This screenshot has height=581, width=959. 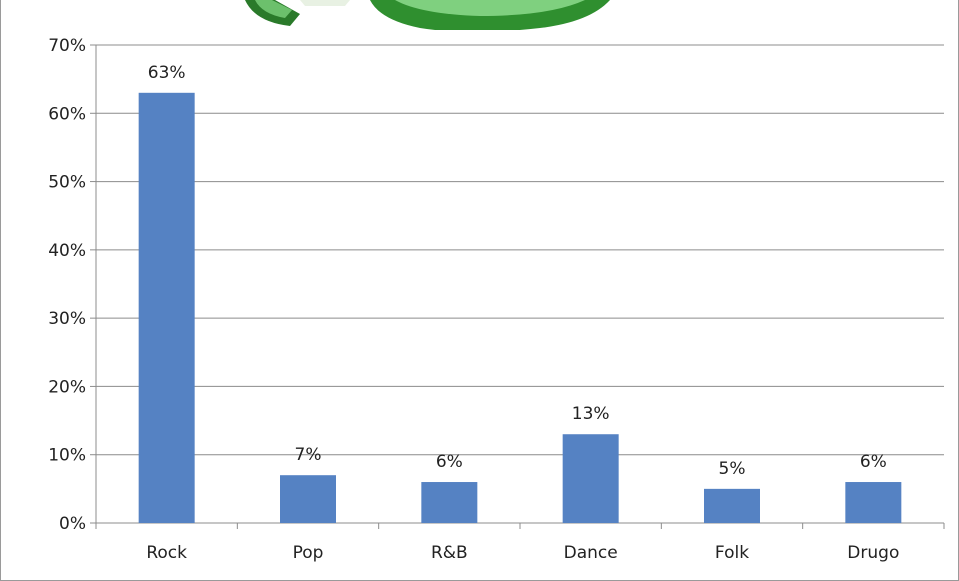 What do you see at coordinates (590, 478) in the screenshot?
I see `bar-dance` at bounding box center [590, 478].